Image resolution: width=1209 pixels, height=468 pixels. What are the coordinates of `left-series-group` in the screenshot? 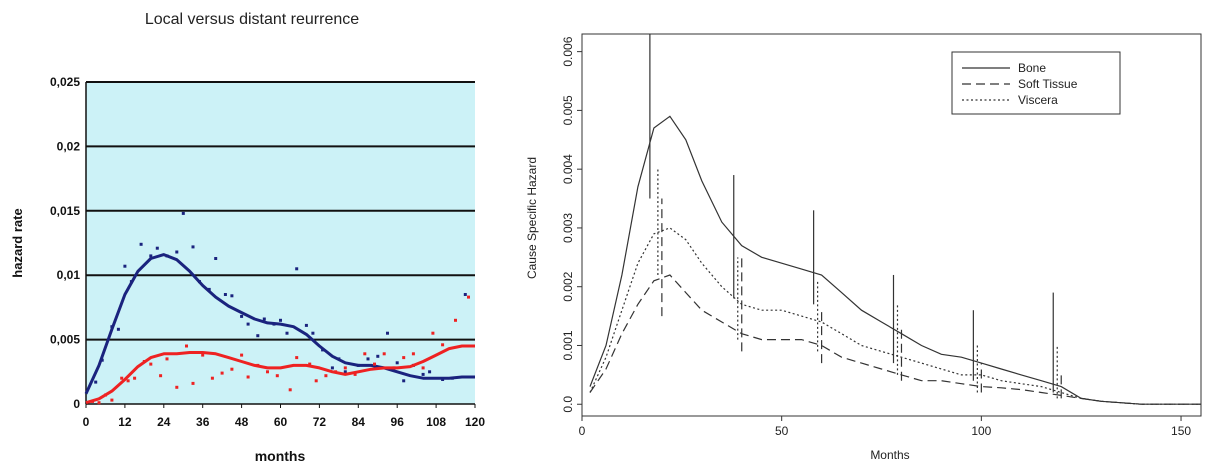 It's located at (279, 308).